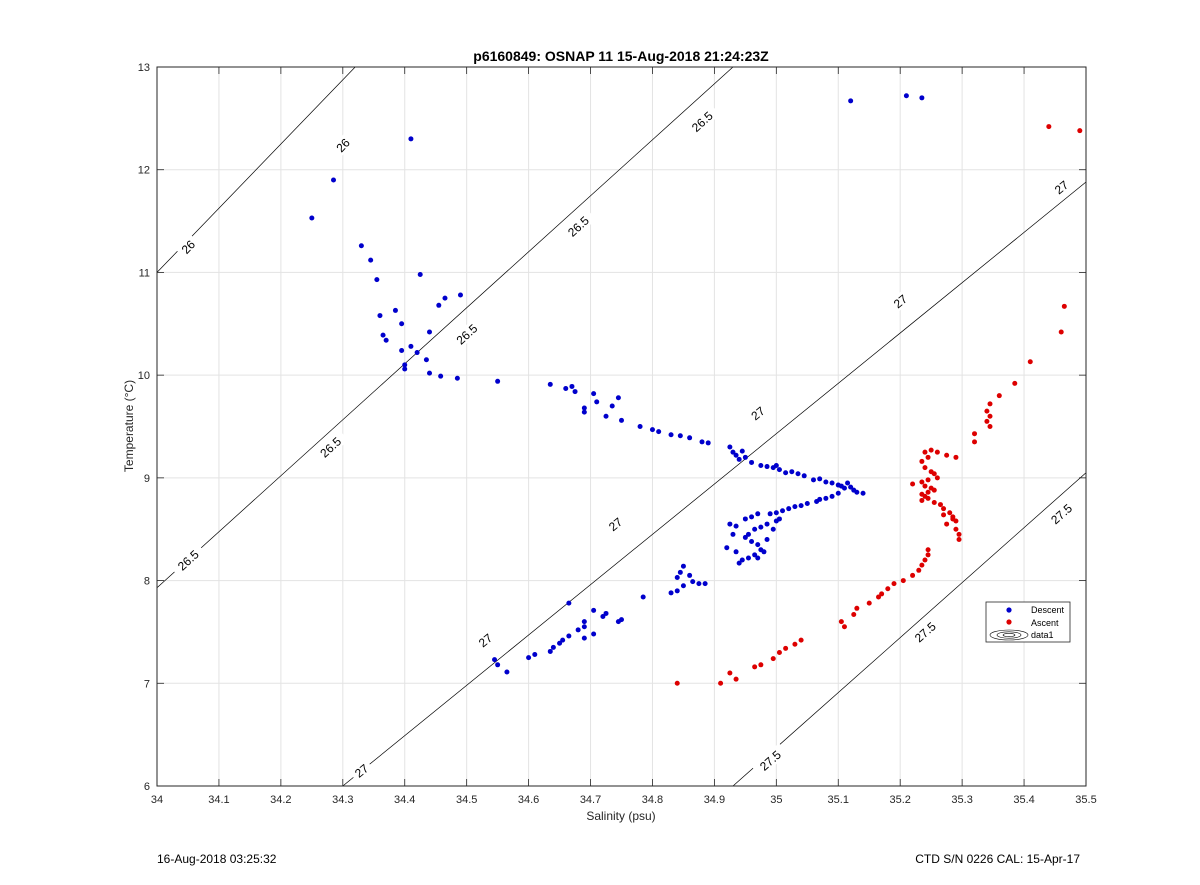  What do you see at coordinates (342, 800) in the screenshot?
I see `x-tick-label: 34.3` at bounding box center [342, 800].